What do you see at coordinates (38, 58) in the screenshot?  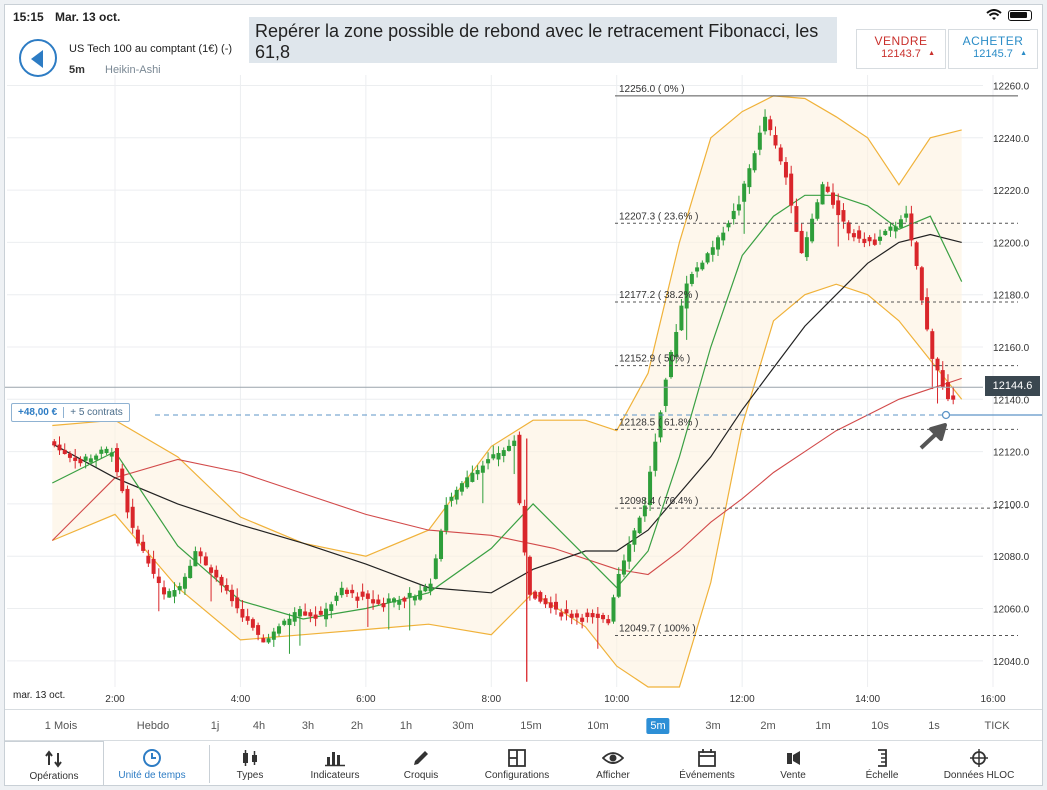 I see `back-button` at bounding box center [38, 58].